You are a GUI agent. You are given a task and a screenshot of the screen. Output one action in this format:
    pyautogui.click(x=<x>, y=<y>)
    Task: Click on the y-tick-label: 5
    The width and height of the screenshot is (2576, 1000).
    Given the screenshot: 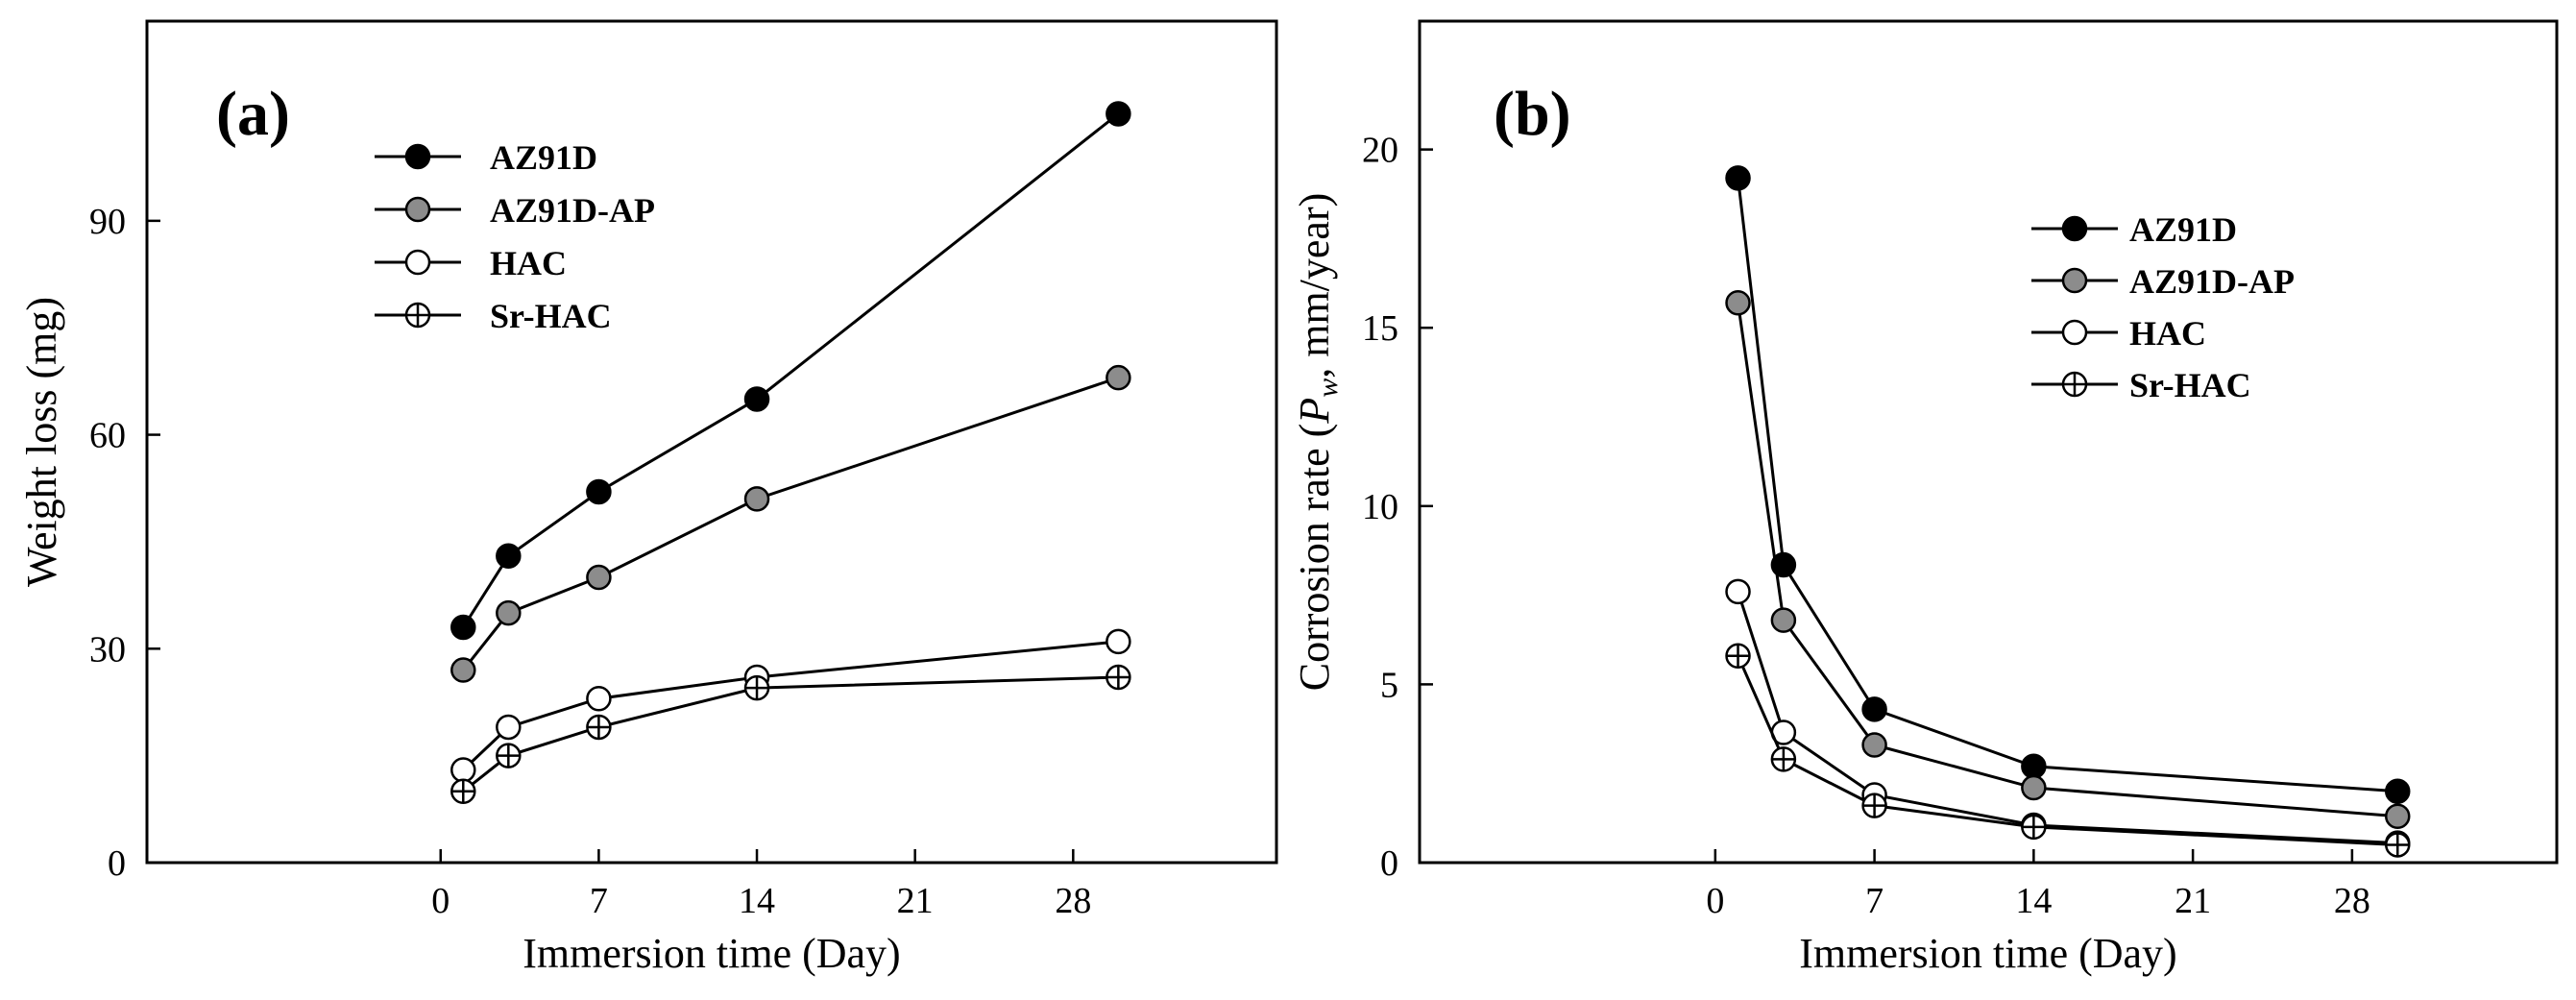 What is the action you would take?
    pyautogui.click(x=1389, y=685)
    